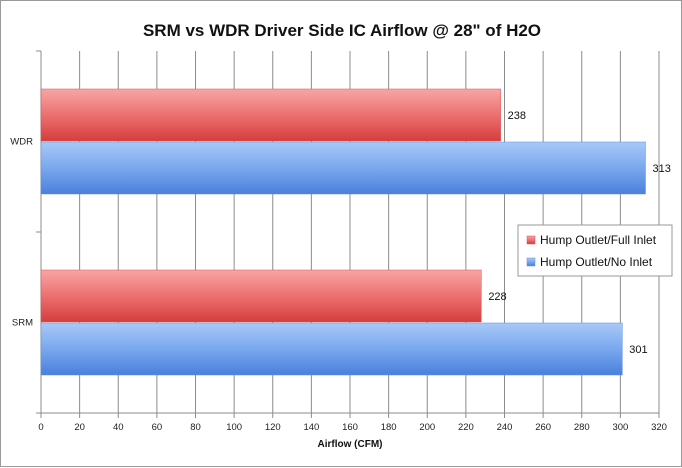 This screenshot has width=682, height=468. What do you see at coordinates (21, 142) in the screenshot?
I see `category-label: WDR` at bounding box center [21, 142].